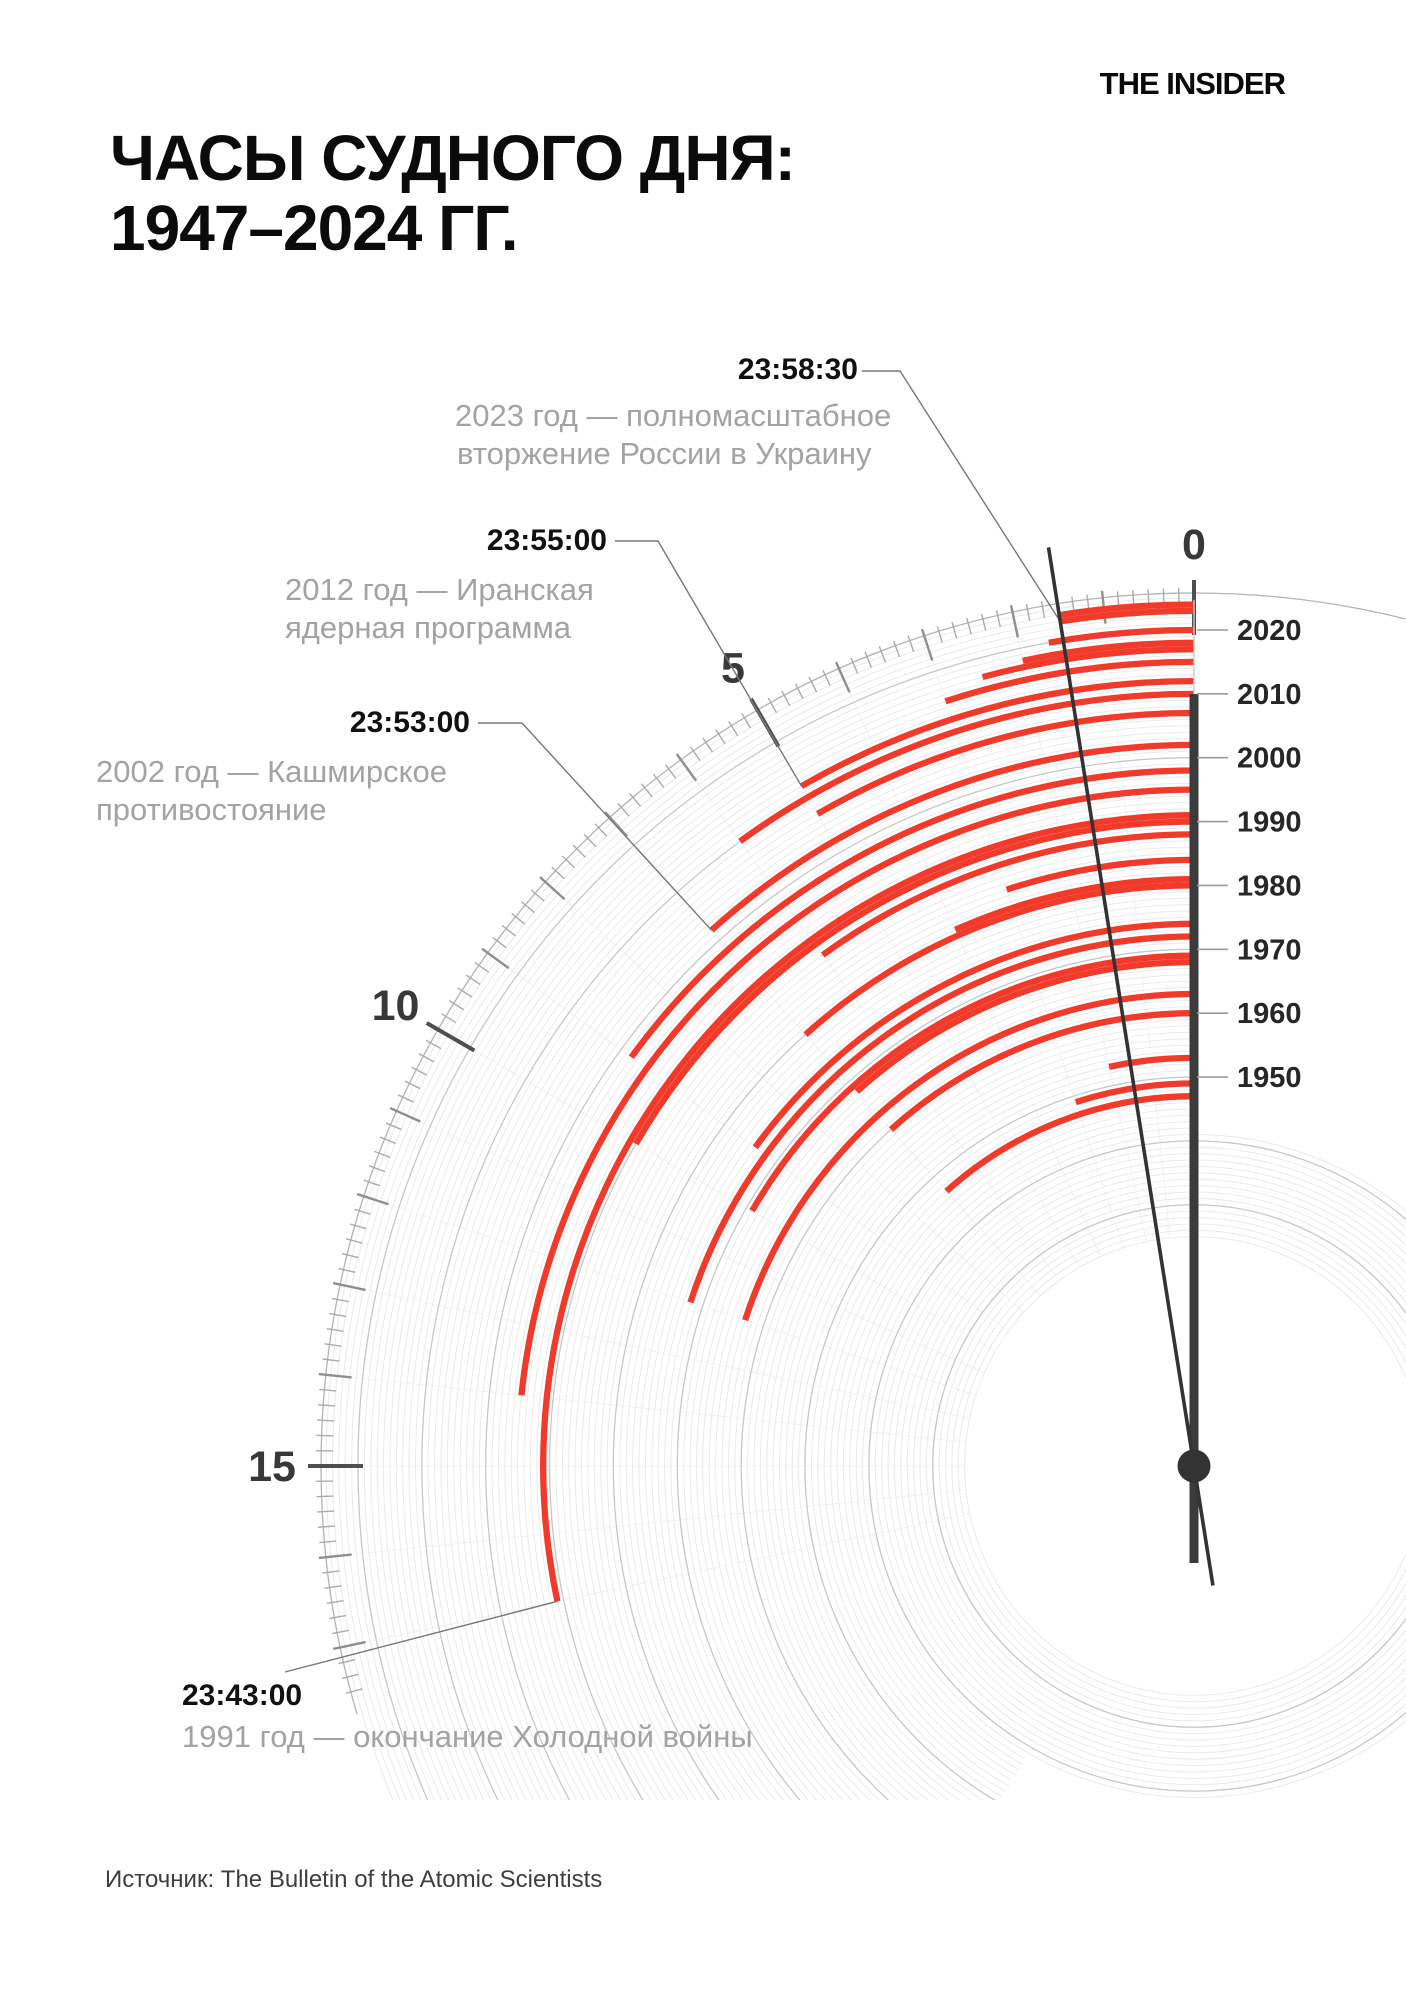  Describe the element at coordinates (272, 771) in the screenshot. I see `callout-desc-2002-line1: 2002 год — Кашмирское` at that location.